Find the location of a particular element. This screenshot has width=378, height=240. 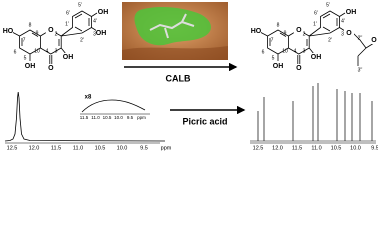

inset-tick-label: 11.5 is located at coordinates (84, 117).